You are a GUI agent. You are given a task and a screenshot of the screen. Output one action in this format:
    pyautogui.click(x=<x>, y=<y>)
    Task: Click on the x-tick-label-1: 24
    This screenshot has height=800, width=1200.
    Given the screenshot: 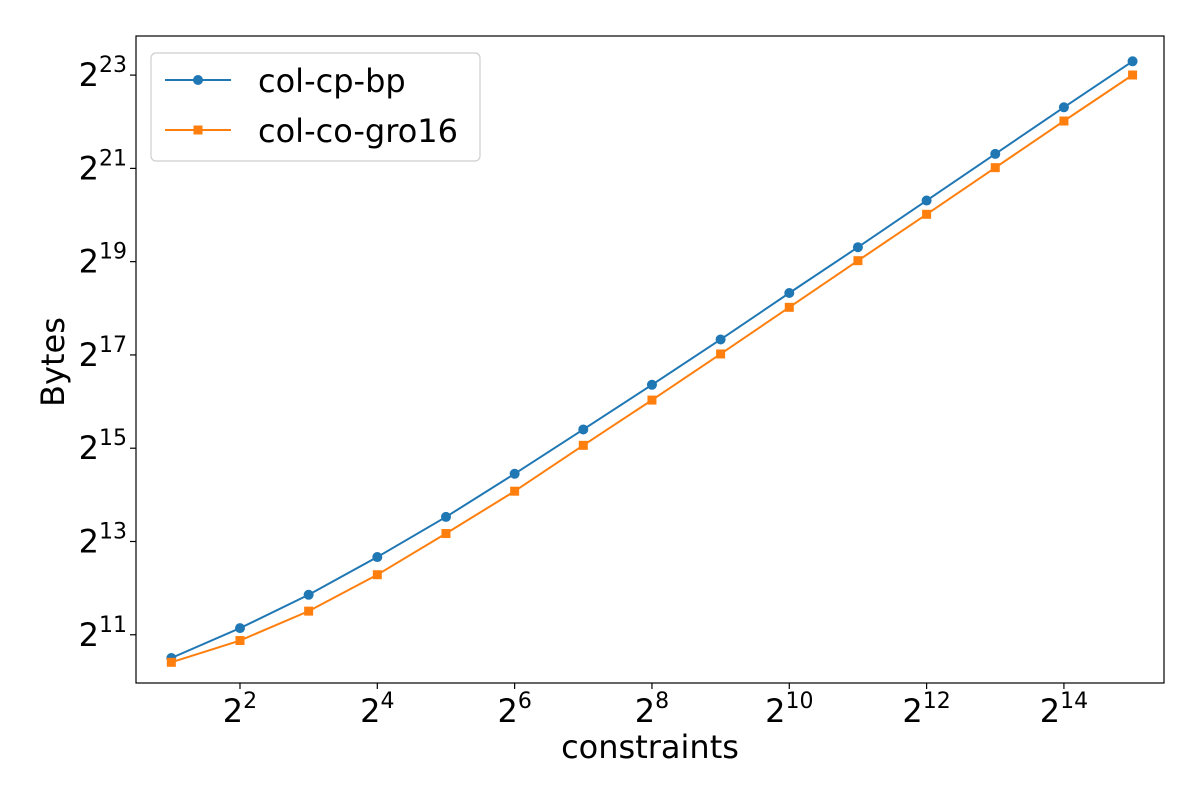 What is the action you would take?
    pyautogui.click(x=377, y=709)
    